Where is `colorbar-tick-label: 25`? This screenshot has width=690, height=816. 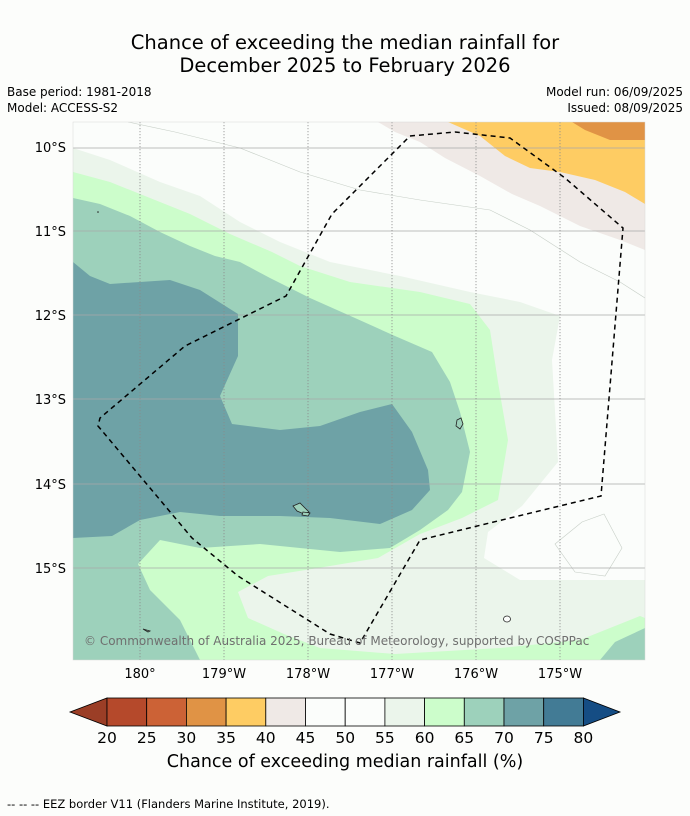
colorbar-tick-label: 25 is located at coordinates (147, 738).